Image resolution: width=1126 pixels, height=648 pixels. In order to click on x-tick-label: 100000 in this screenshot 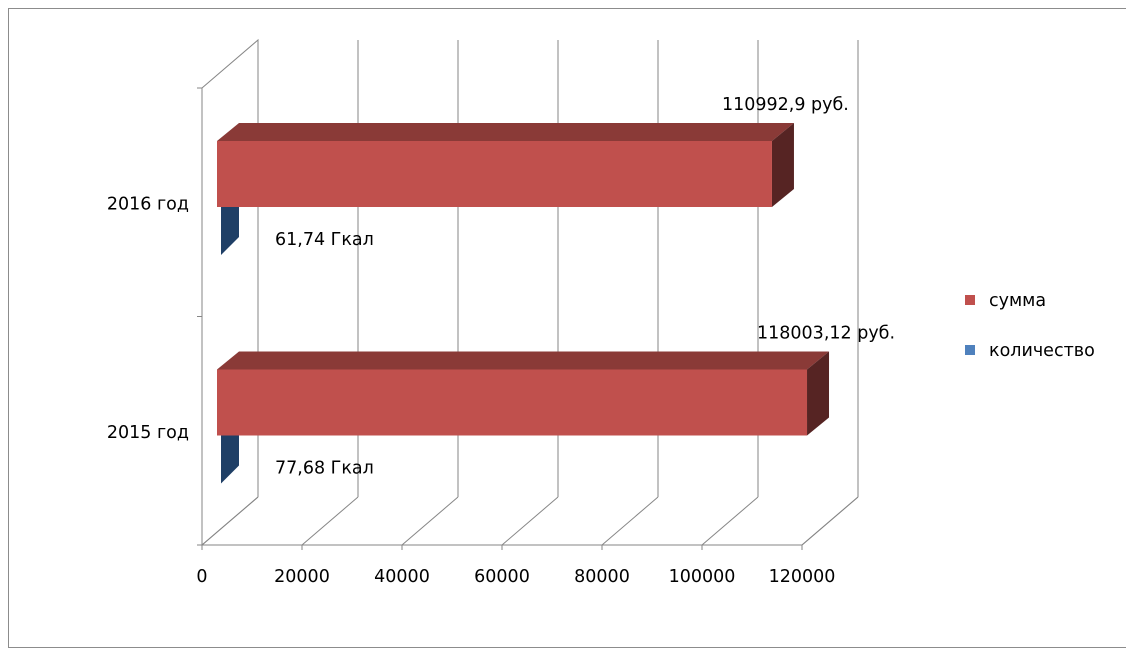, I will do `click(702, 577)`.